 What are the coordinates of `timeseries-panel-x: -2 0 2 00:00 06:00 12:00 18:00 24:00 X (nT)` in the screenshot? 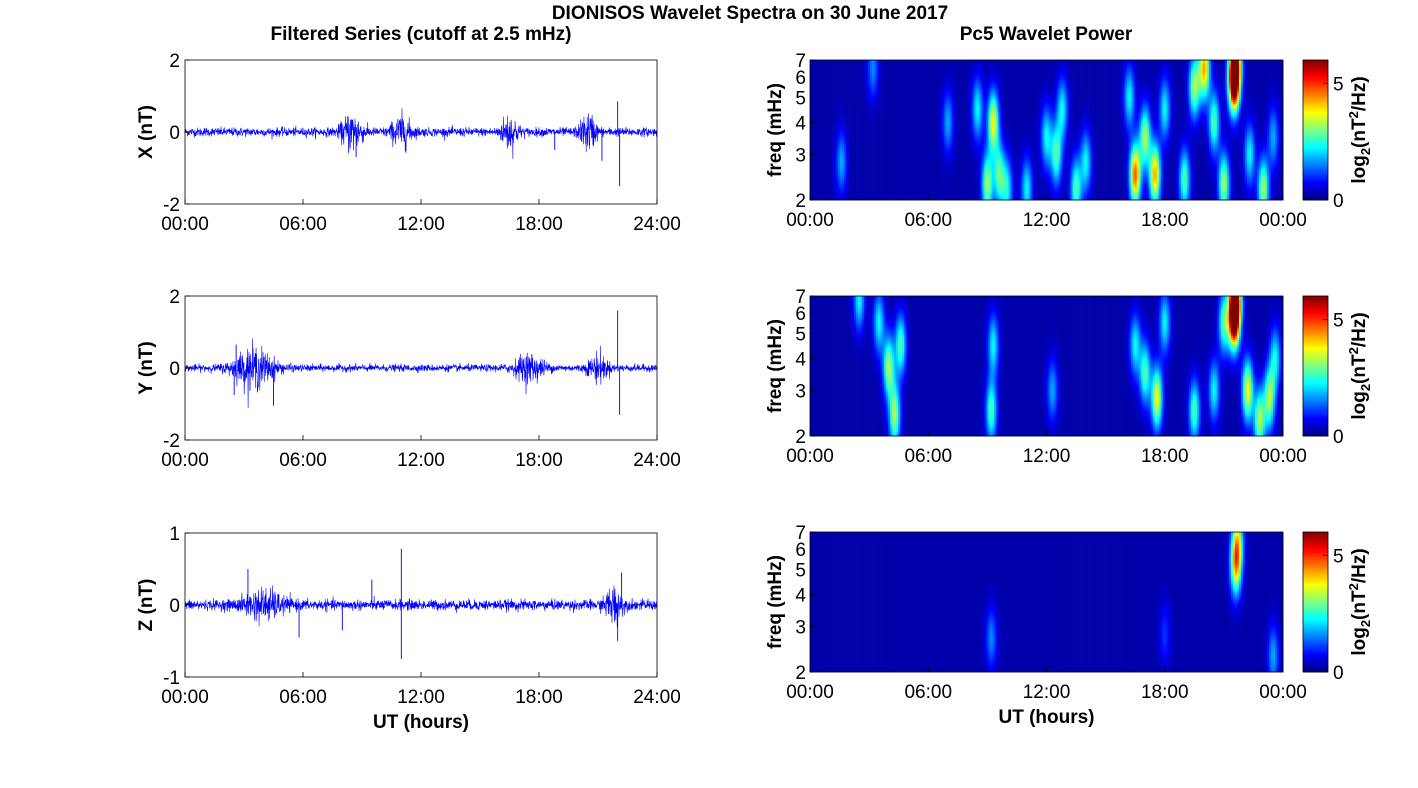 It's located at (408, 143).